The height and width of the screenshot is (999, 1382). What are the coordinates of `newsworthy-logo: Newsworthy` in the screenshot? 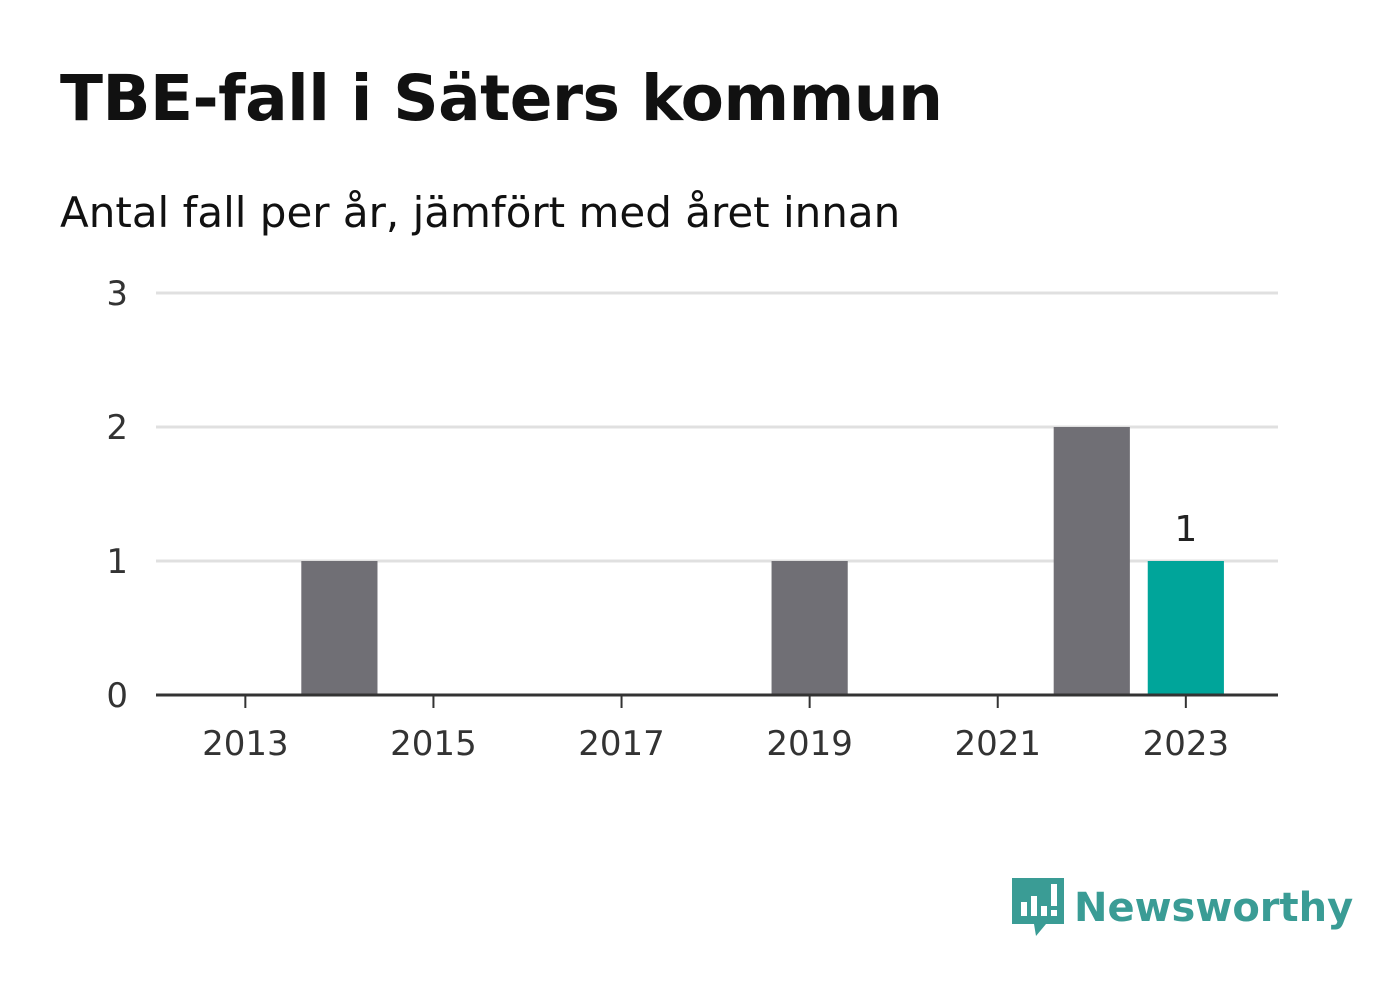 It's located at (1182, 908).